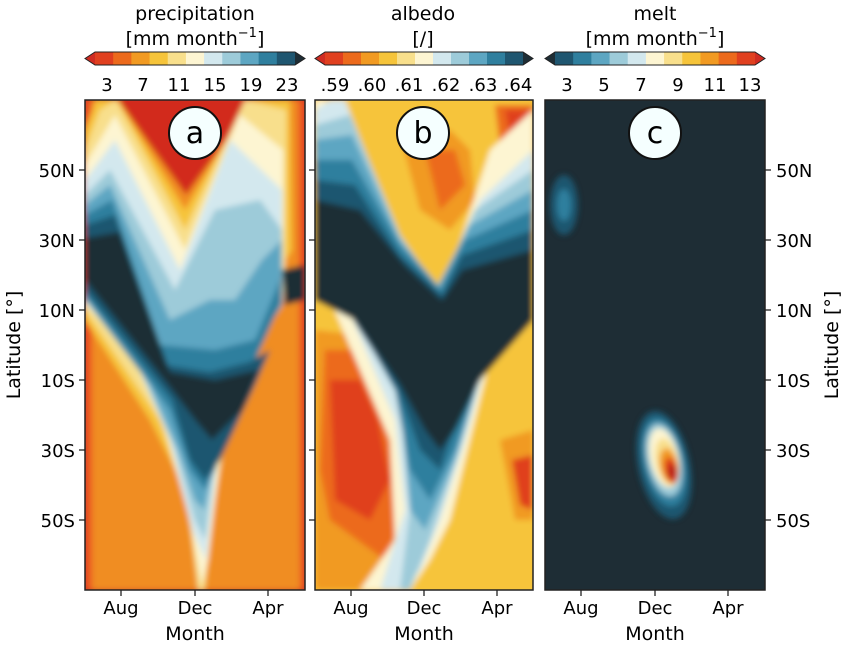 This screenshot has height=651, width=850. I want to click on y-axis-left: 50N 30N 10N 10S 30S 50S, so click(62, 346).